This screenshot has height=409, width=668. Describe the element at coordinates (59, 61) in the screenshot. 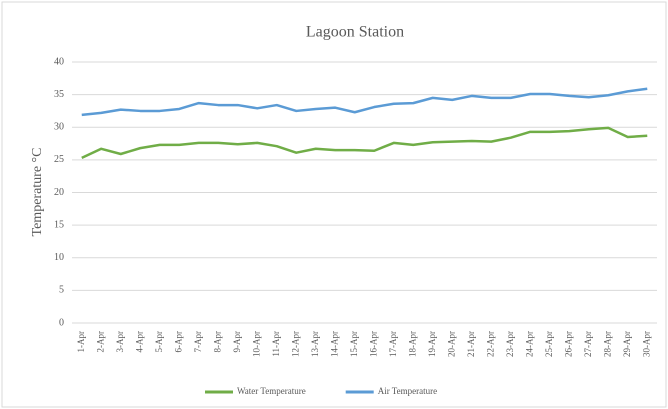

I see `y-tick-label: 40` at that location.